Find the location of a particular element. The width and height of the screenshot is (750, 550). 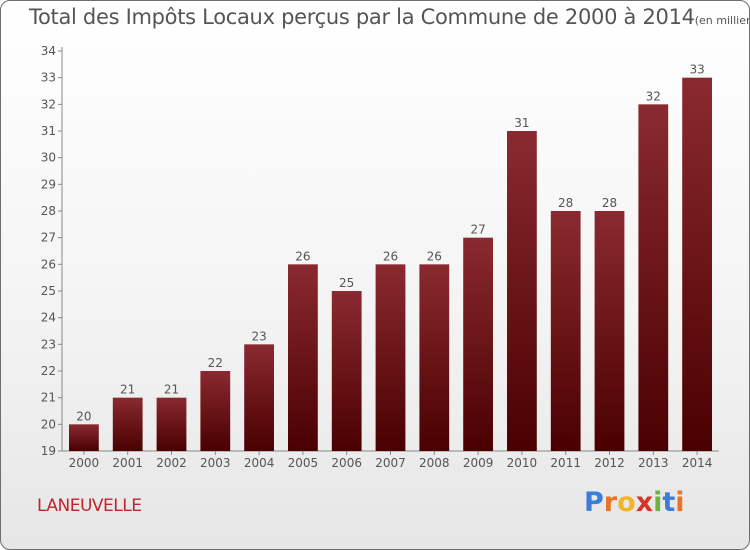

bar-2007 is located at coordinates (390, 357).